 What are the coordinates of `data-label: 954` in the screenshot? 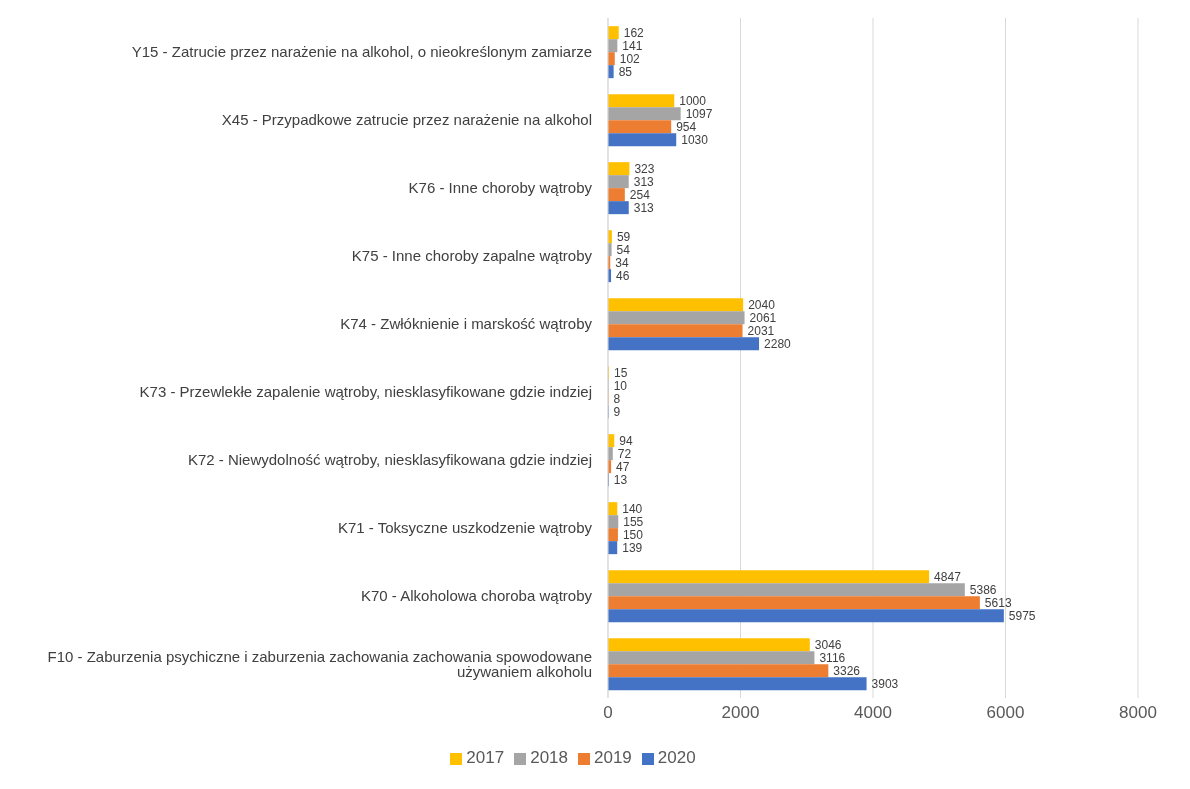 It's located at (686, 126).